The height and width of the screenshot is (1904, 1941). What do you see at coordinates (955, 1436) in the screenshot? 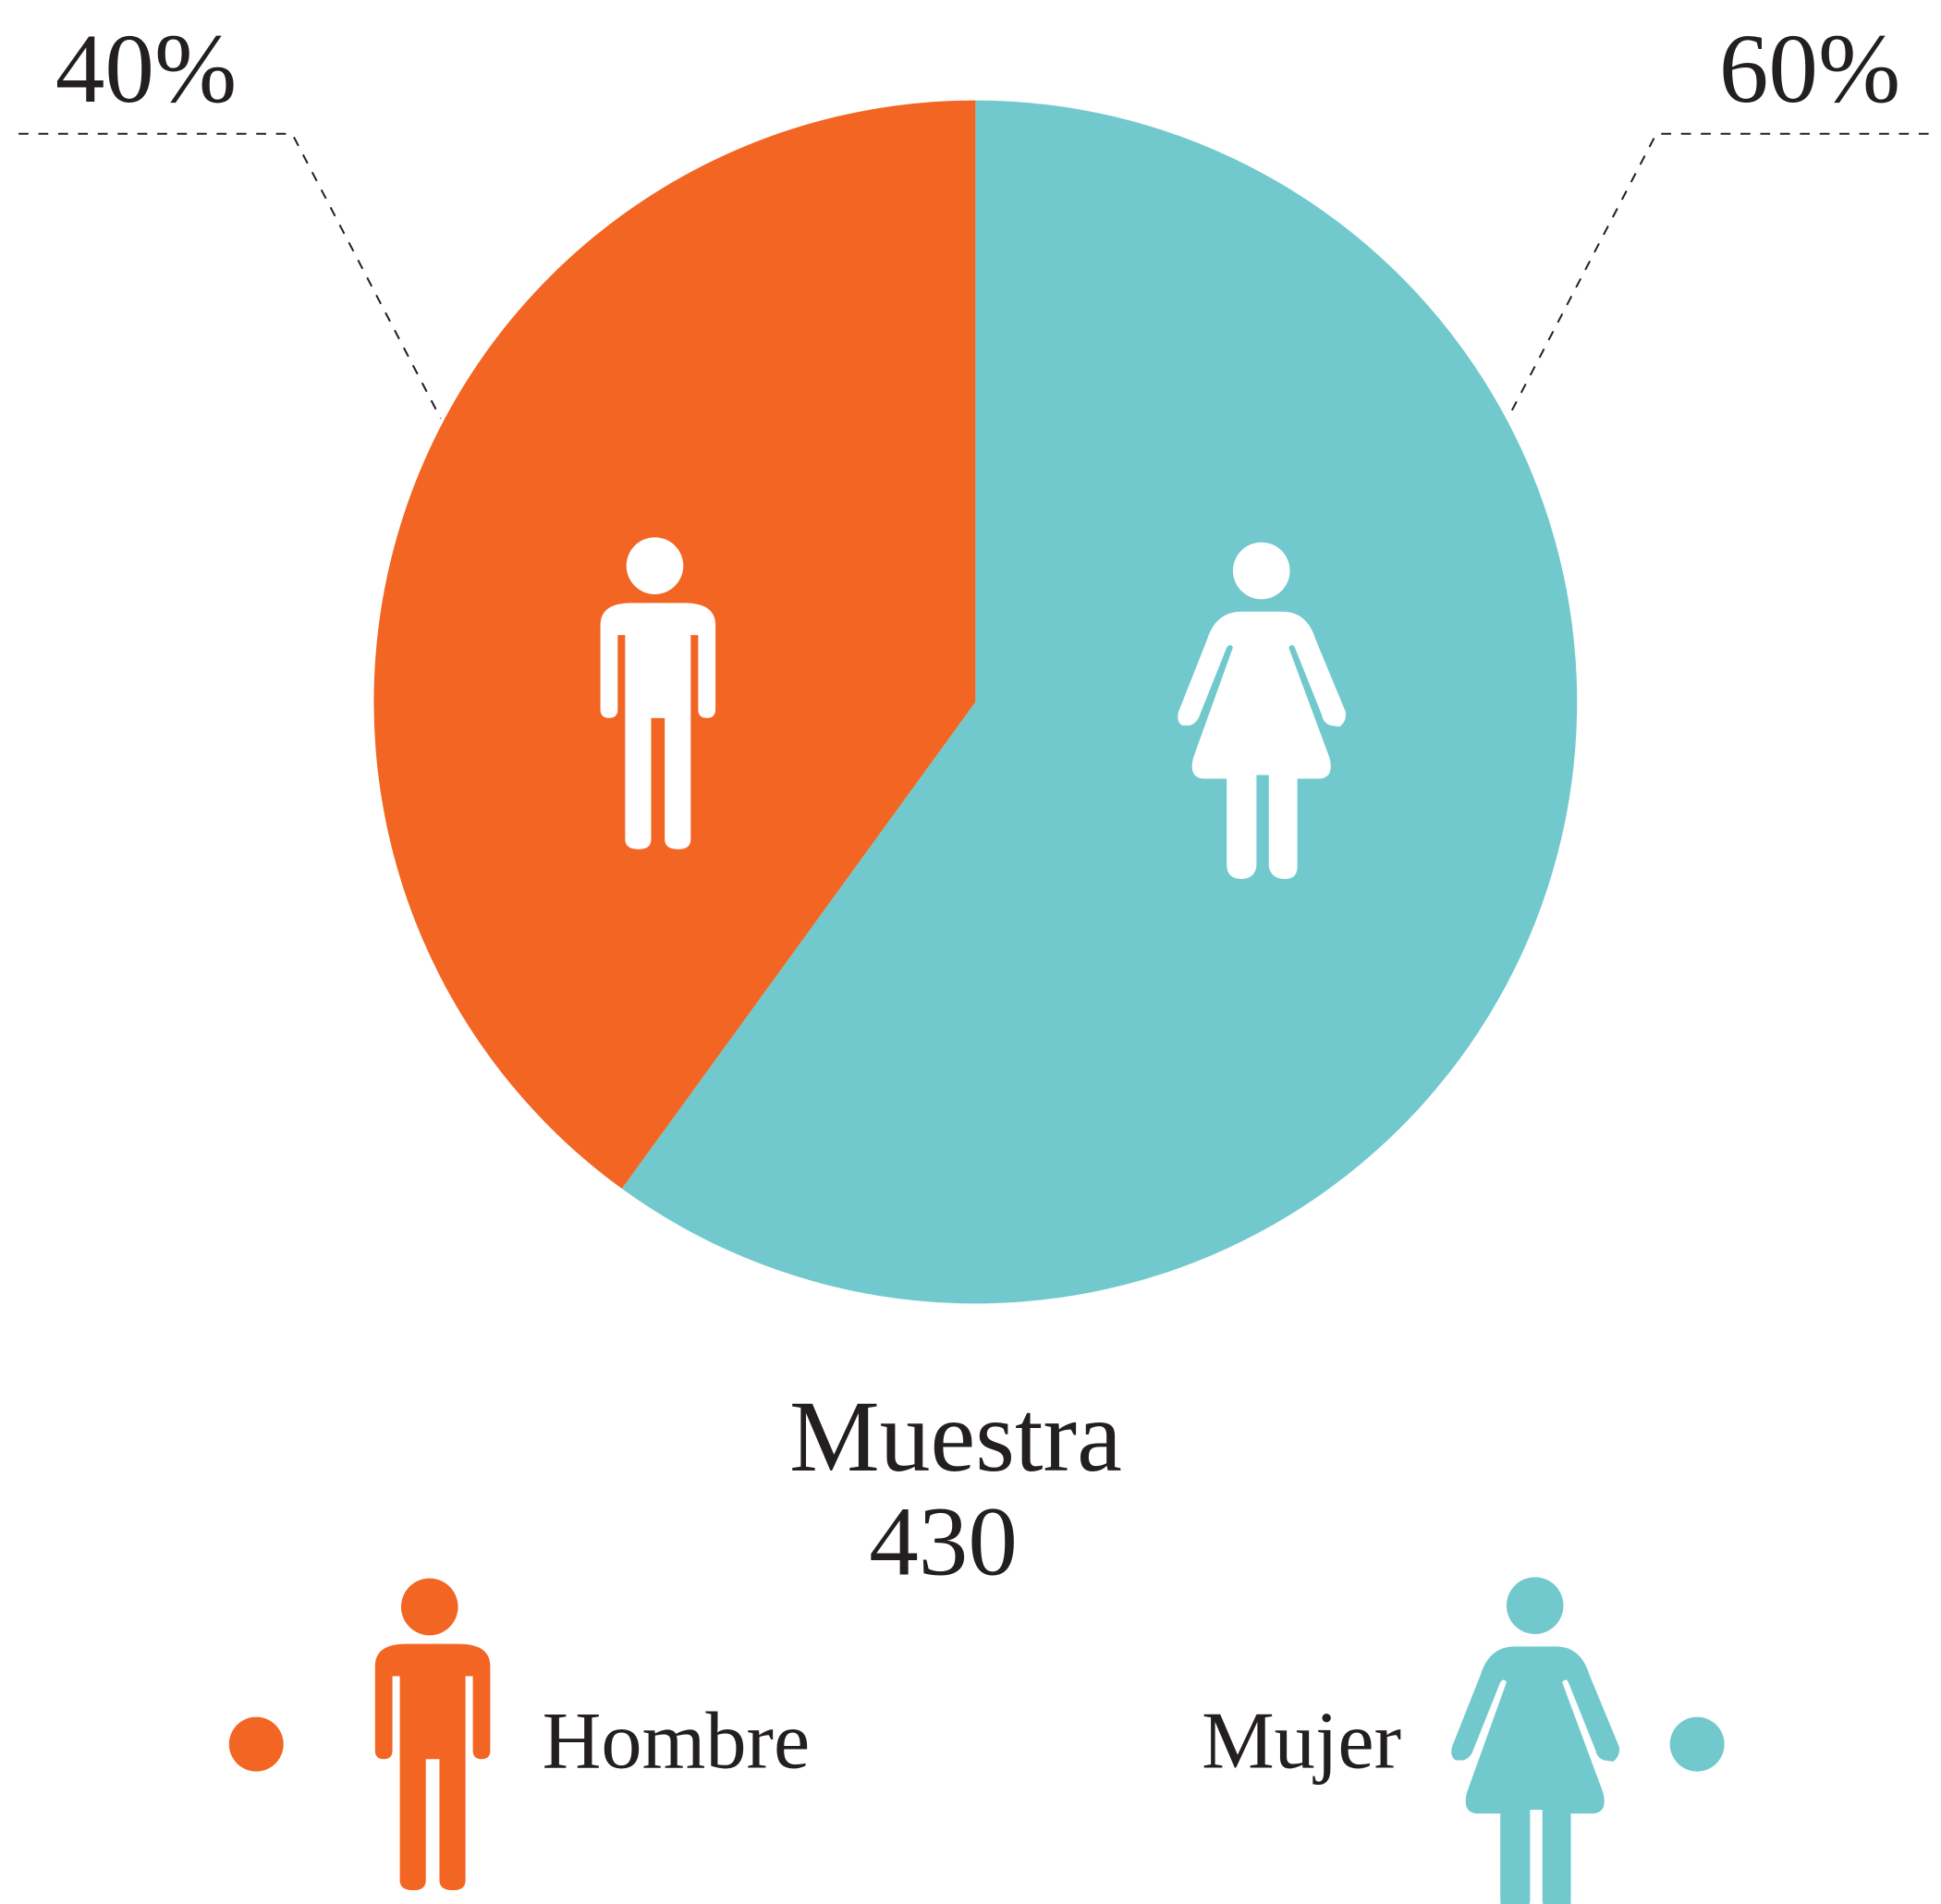
I see `chart-title: Muestra` at bounding box center [955, 1436].